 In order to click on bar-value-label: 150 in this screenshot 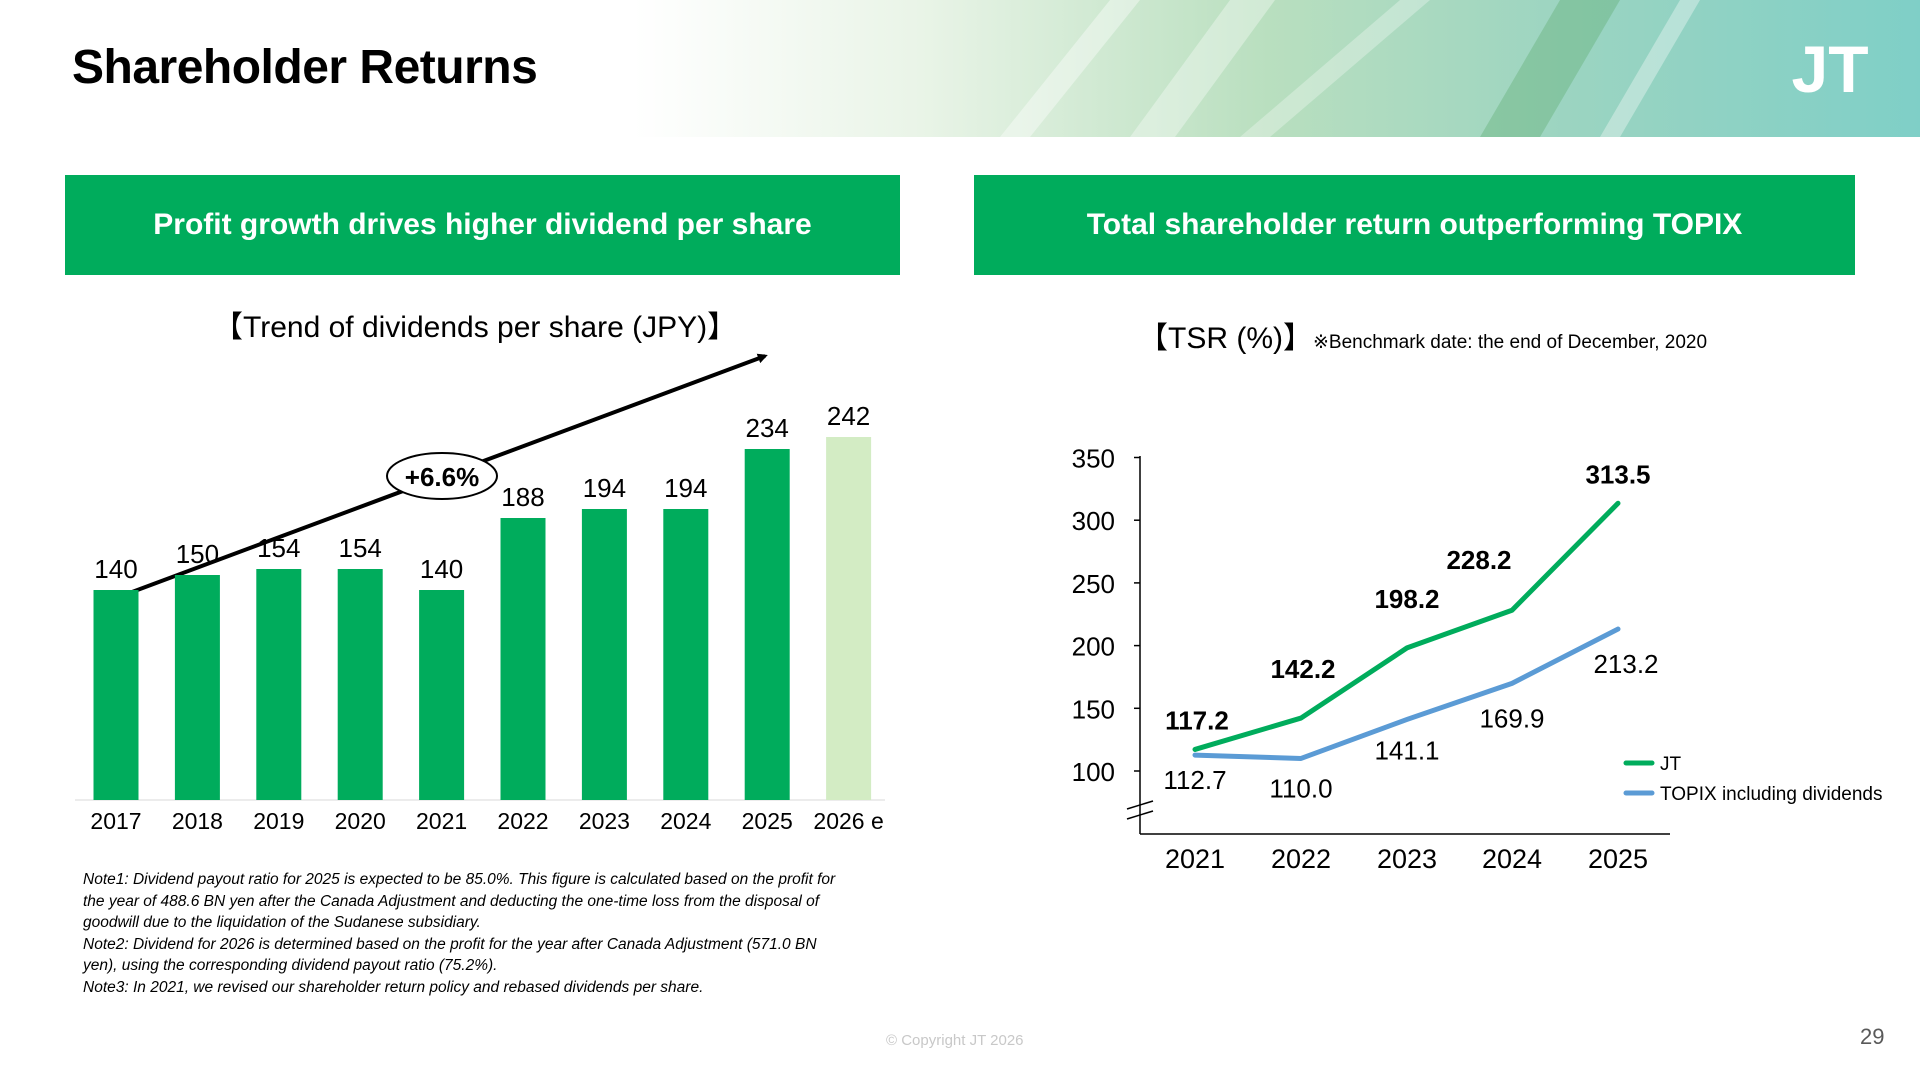, I will do `click(197, 554)`.